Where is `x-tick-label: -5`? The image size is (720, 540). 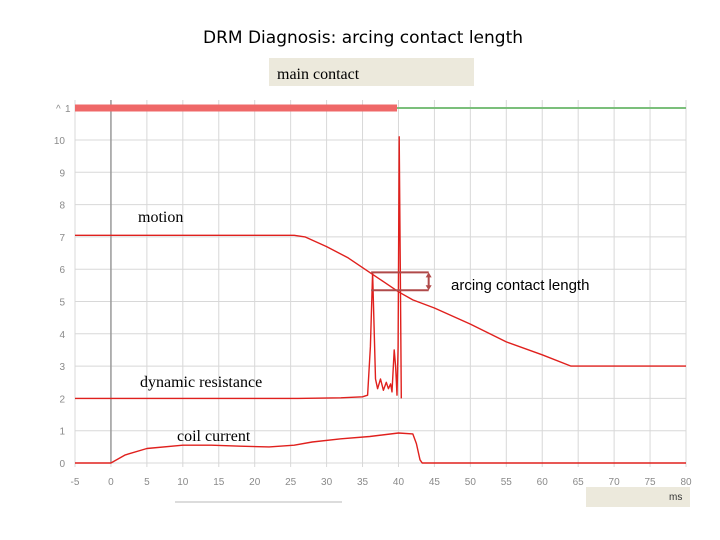 x-tick-label: -5 is located at coordinates (75, 482).